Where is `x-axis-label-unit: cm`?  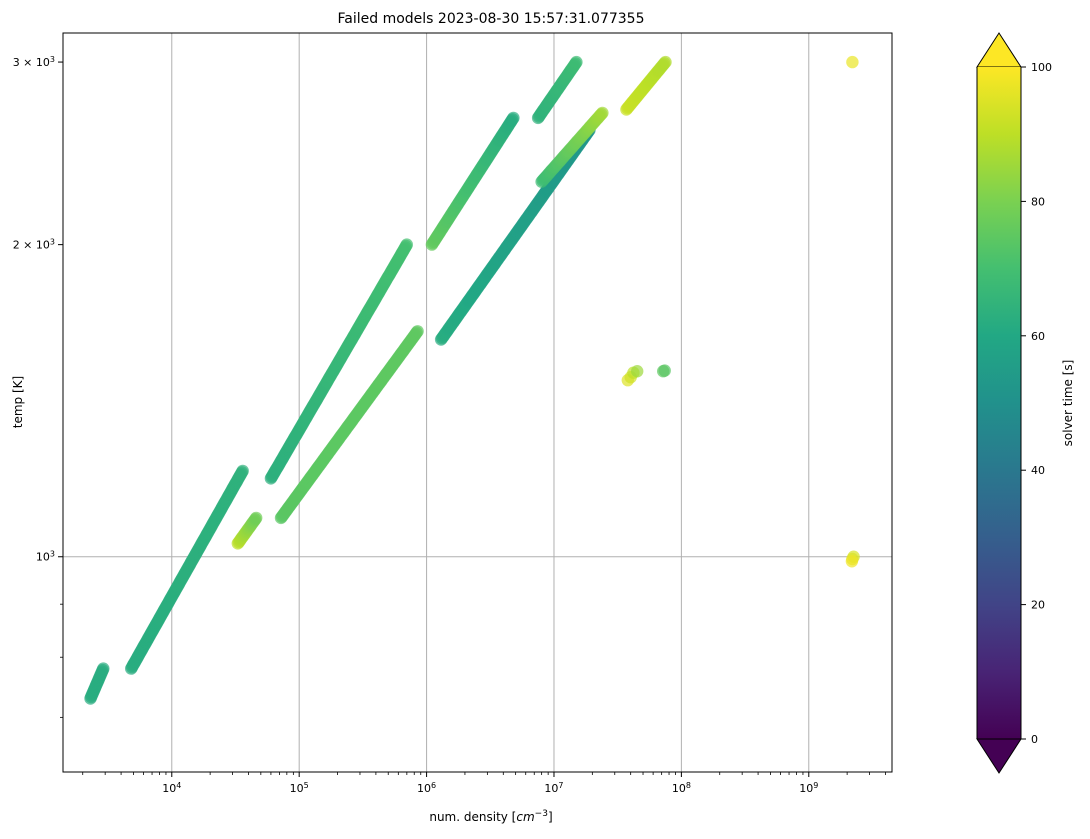
x-axis-label-unit: cm is located at coordinates (525, 817).